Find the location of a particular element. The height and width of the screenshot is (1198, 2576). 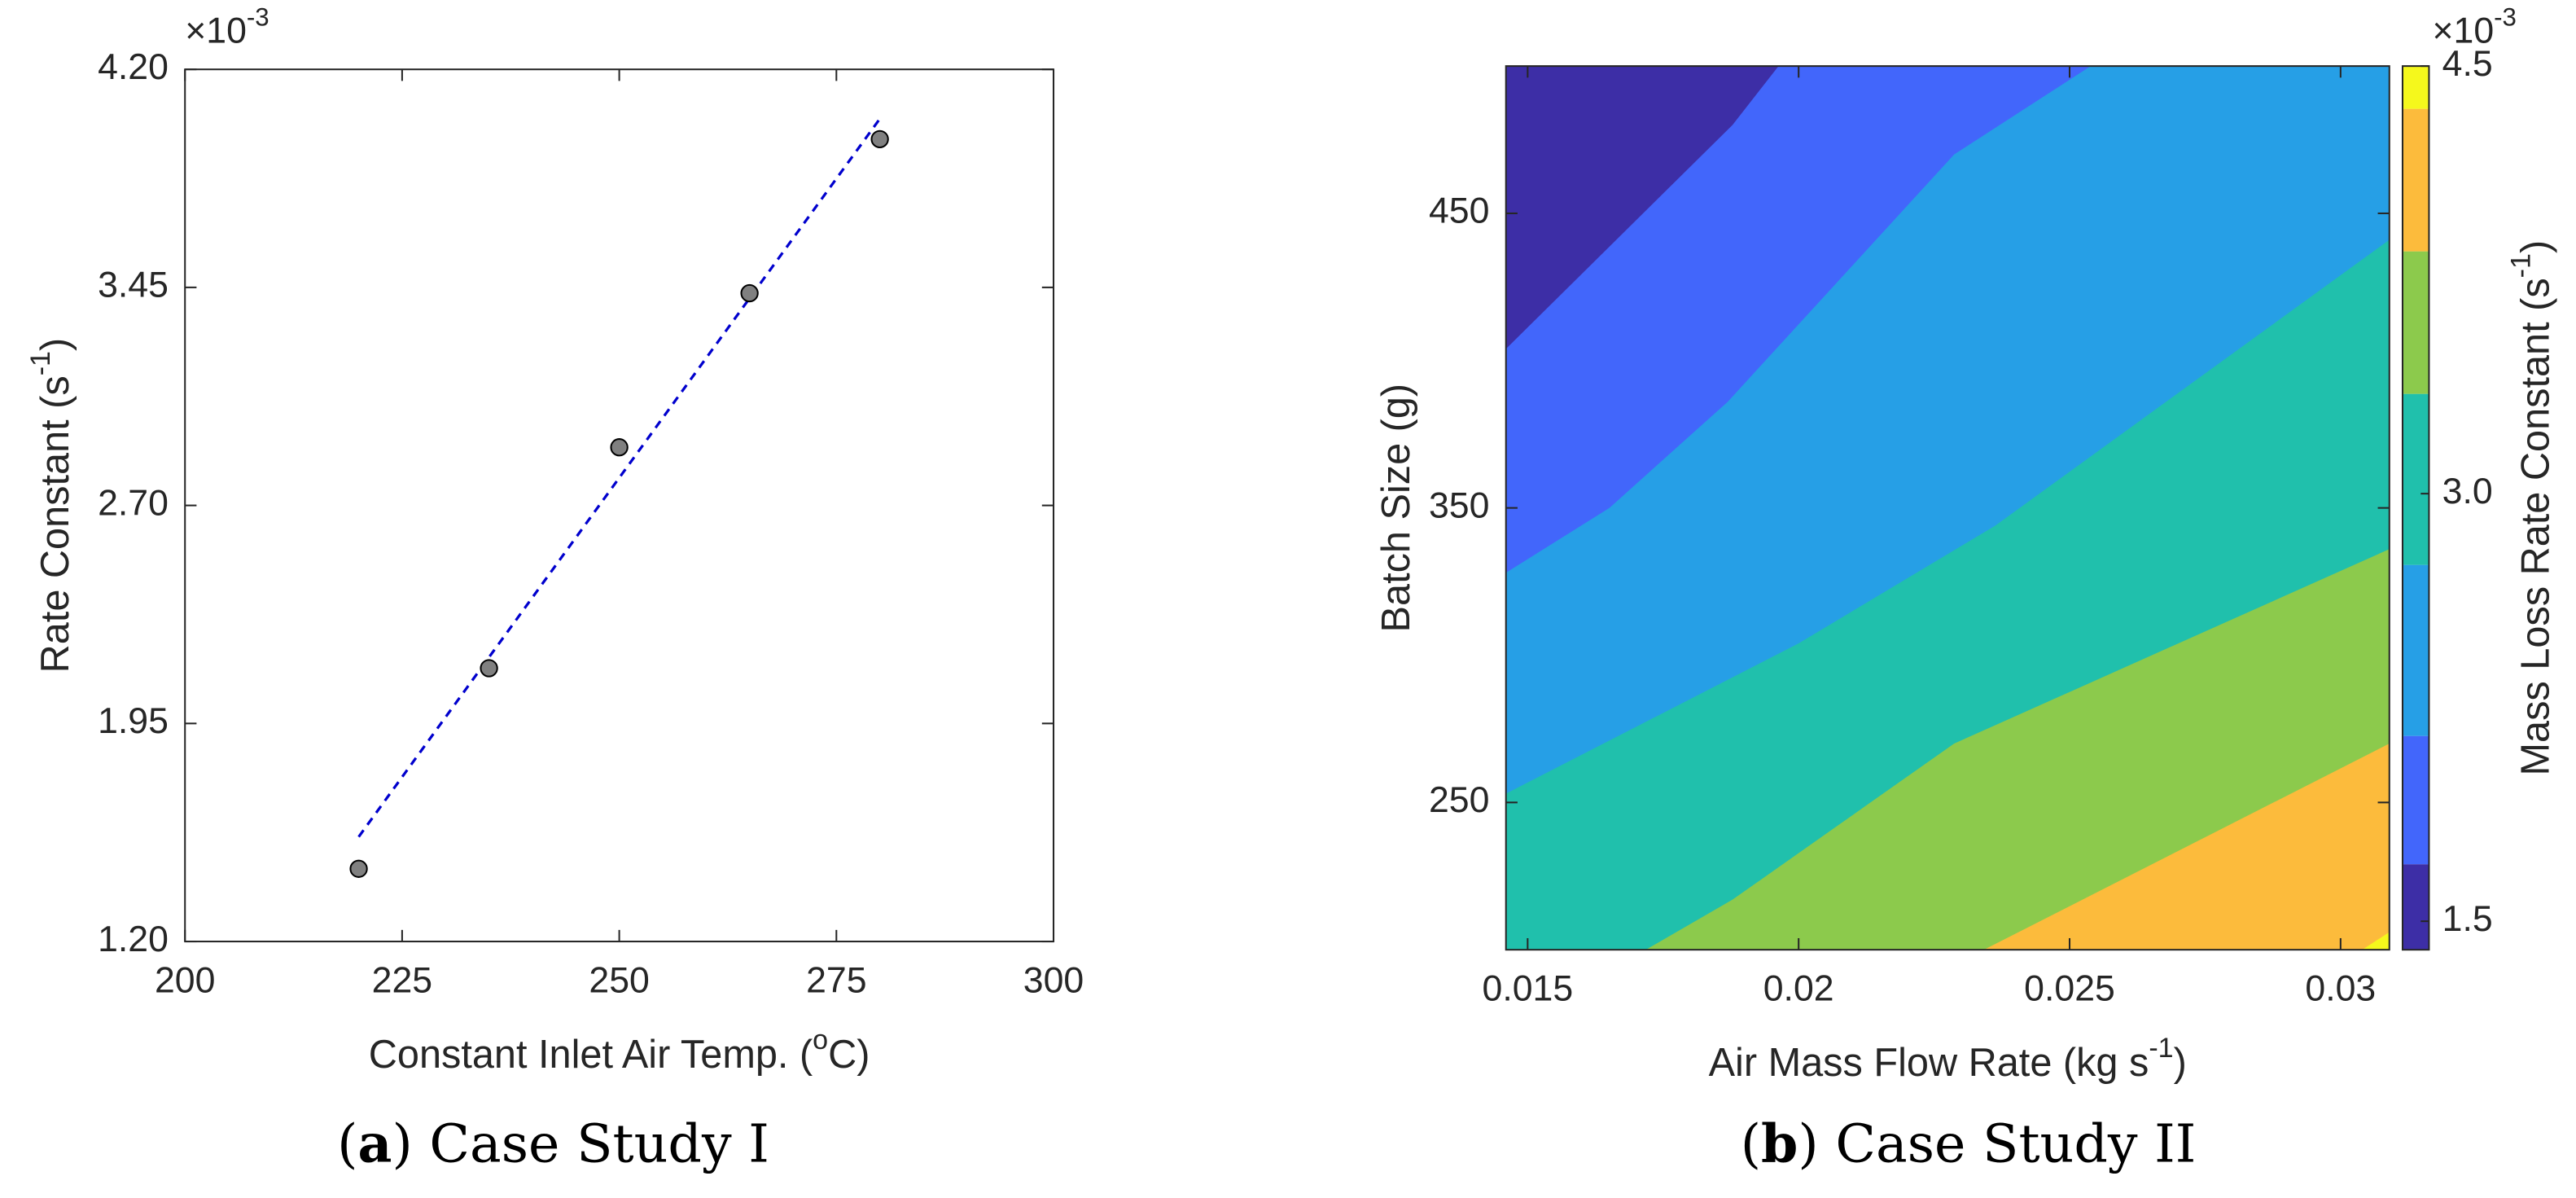

text-part: Constant Inlet Air Temp. ( is located at coordinates (591, 1055).